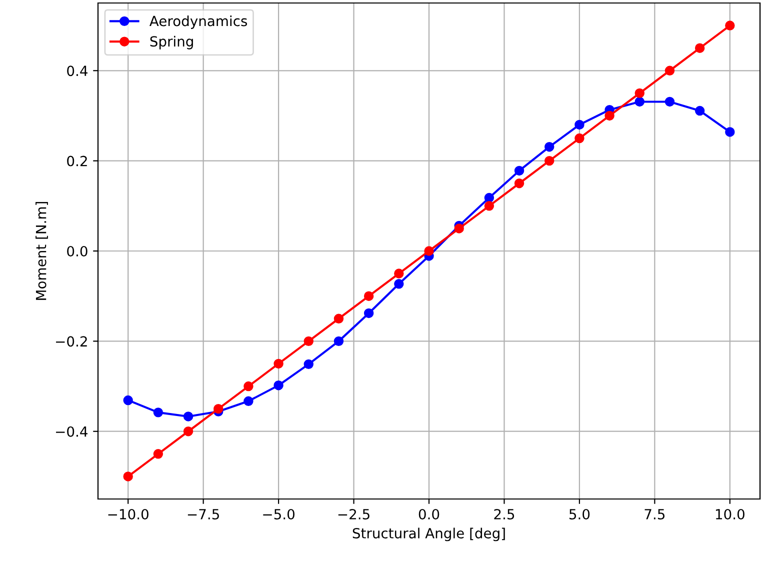 The height and width of the screenshot is (561, 761). What do you see at coordinates (171, 43) in the screenshot?
I see `legend-label: Spring` at bounding box center [171, 43].